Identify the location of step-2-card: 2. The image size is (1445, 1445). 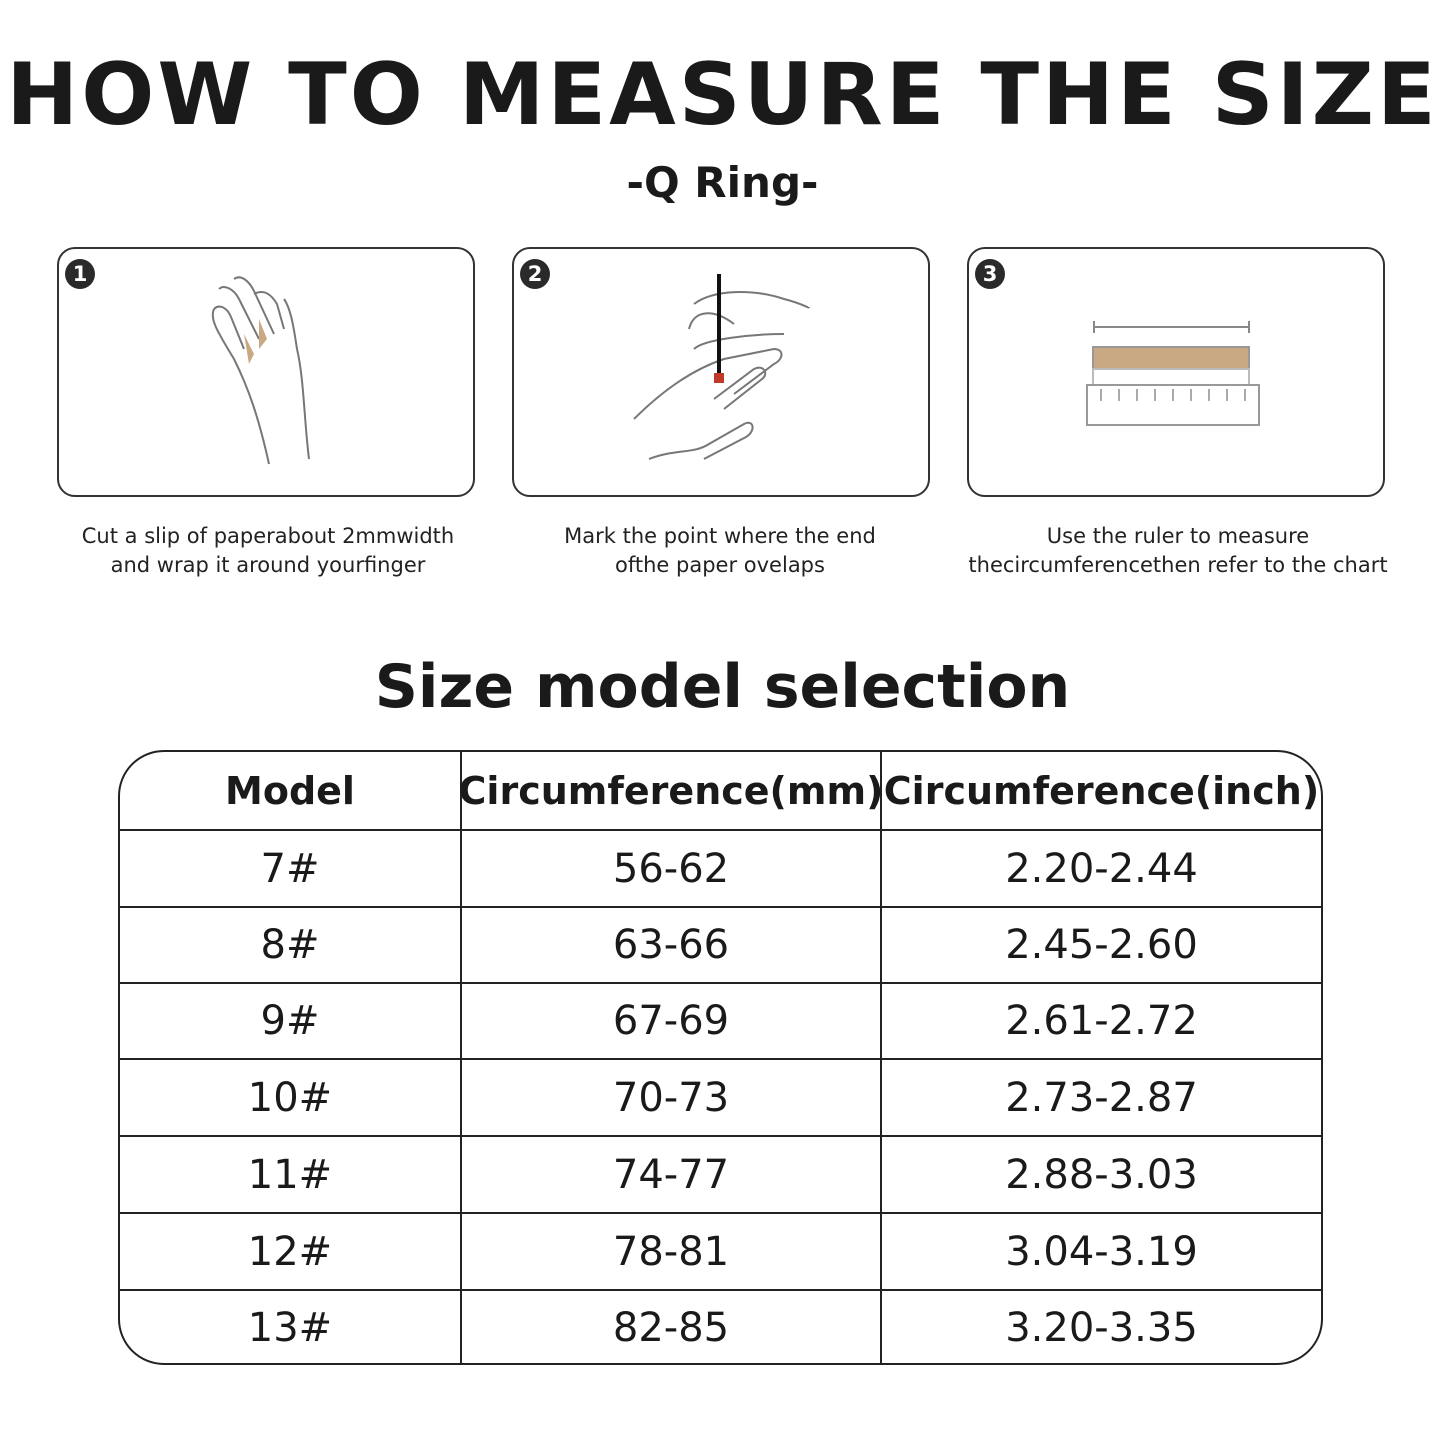
(721, 372).